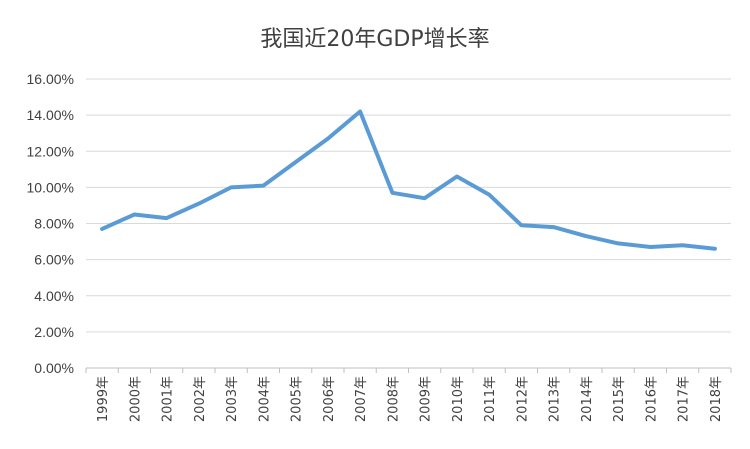 This screenshot has height=449, width=750. Describe the element at coordinates (490, 399) in the screenshot. I see `x-tick-label: 2011年` at that location.